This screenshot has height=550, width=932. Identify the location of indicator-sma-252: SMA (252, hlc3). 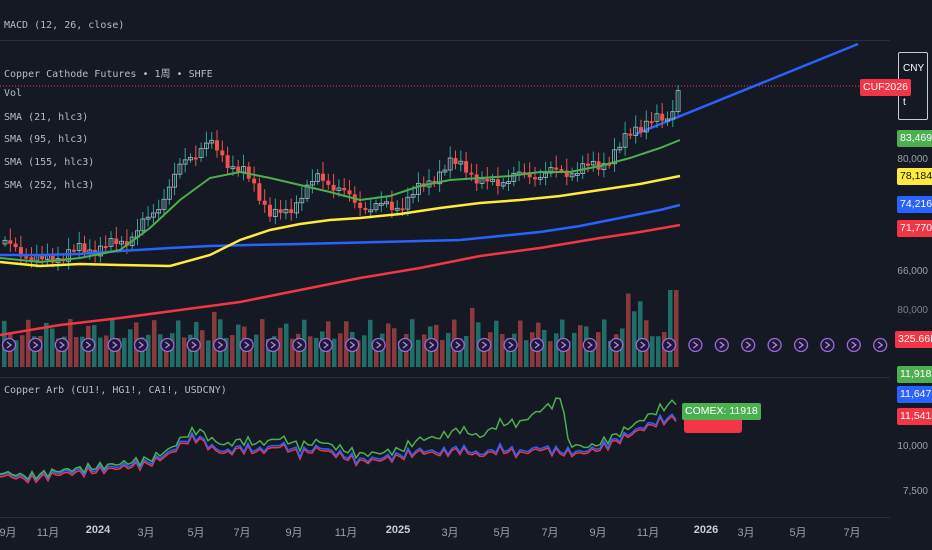
(49, 185).